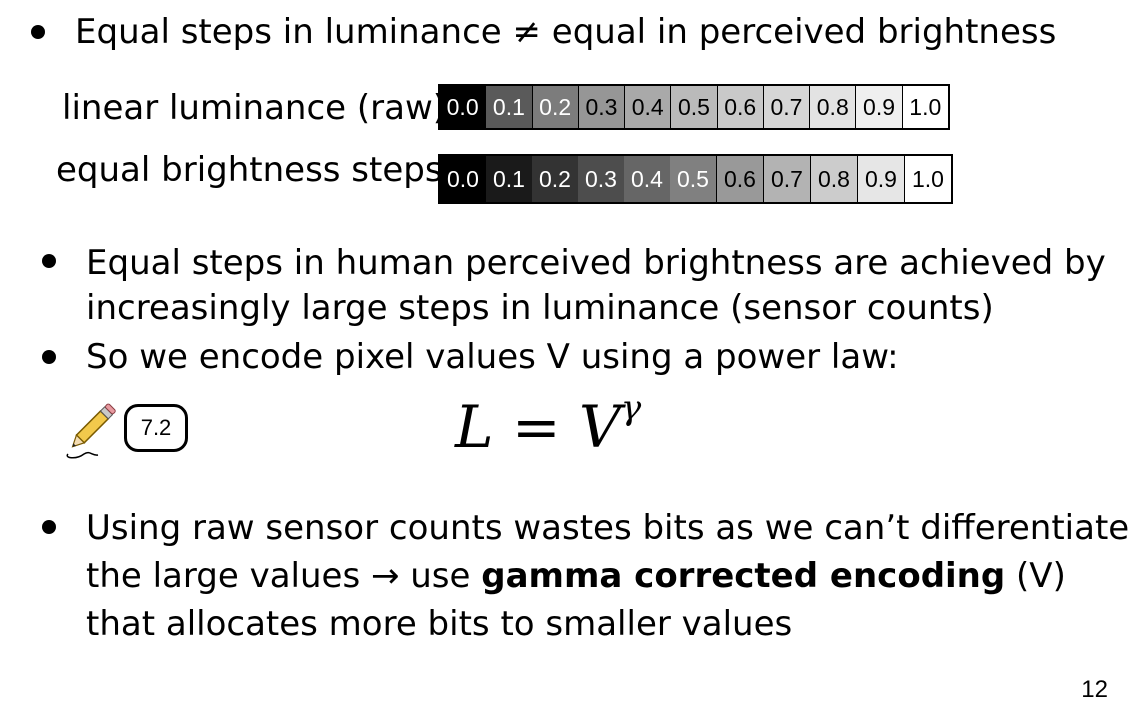  I want to click on equal-swatch-cell: 0.4, so click(647, 179).